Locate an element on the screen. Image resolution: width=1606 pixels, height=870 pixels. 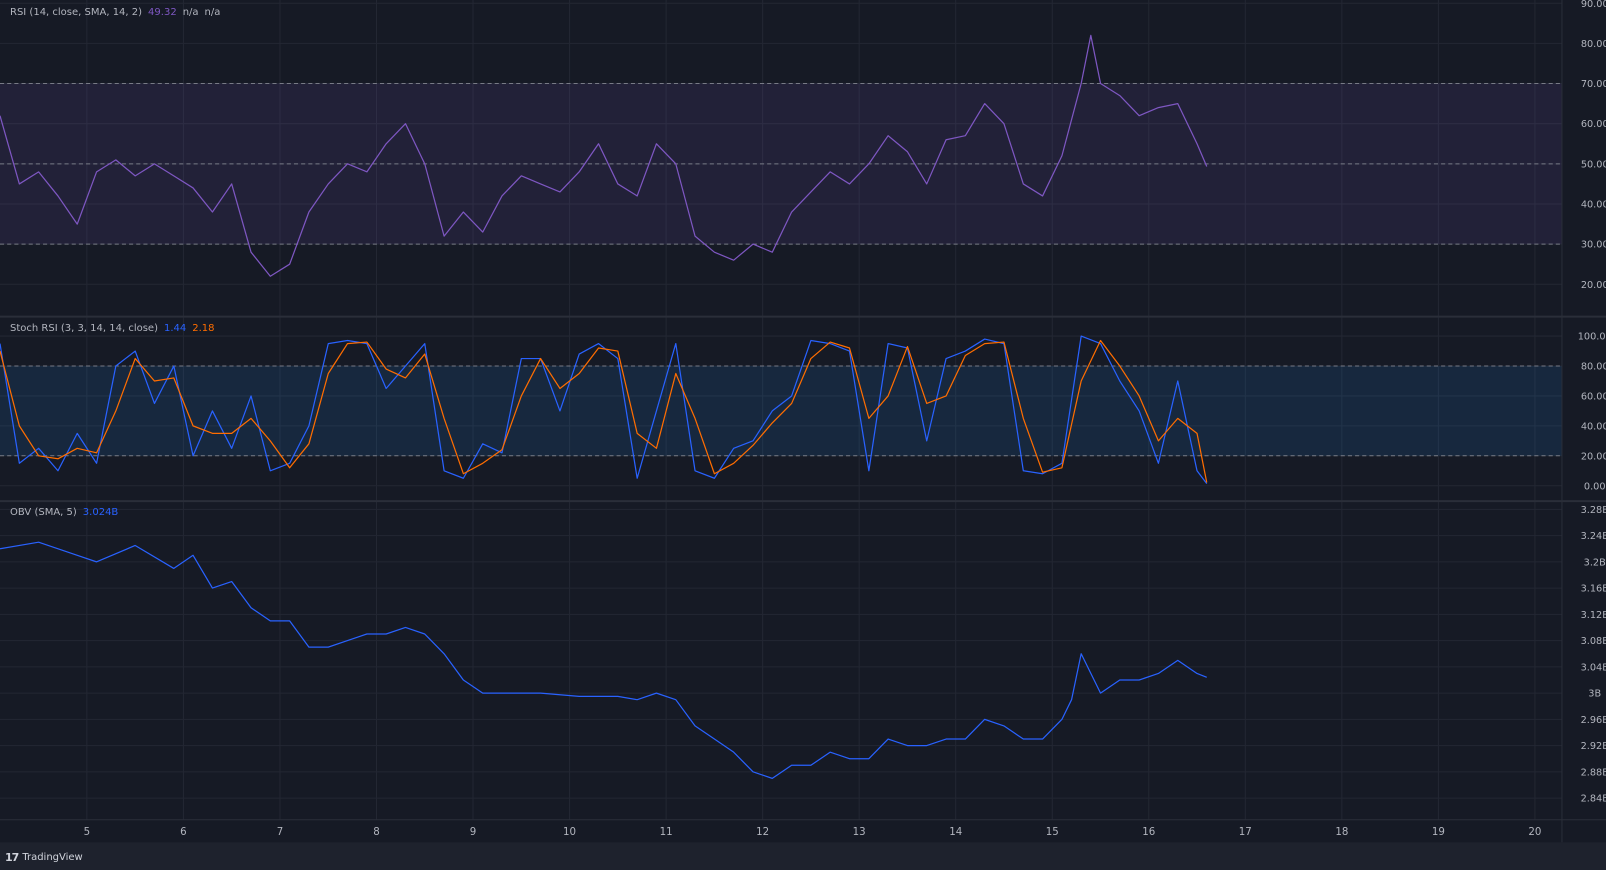
obv-legend: OBV (SMA, 5) 3.024B is located at coordinates (64, 512).